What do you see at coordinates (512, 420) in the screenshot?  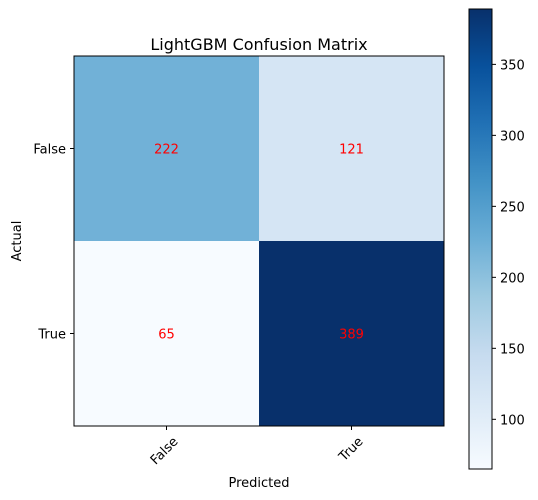 I see `colorbar-tick-label: 100` at bounding box center [512, 420].